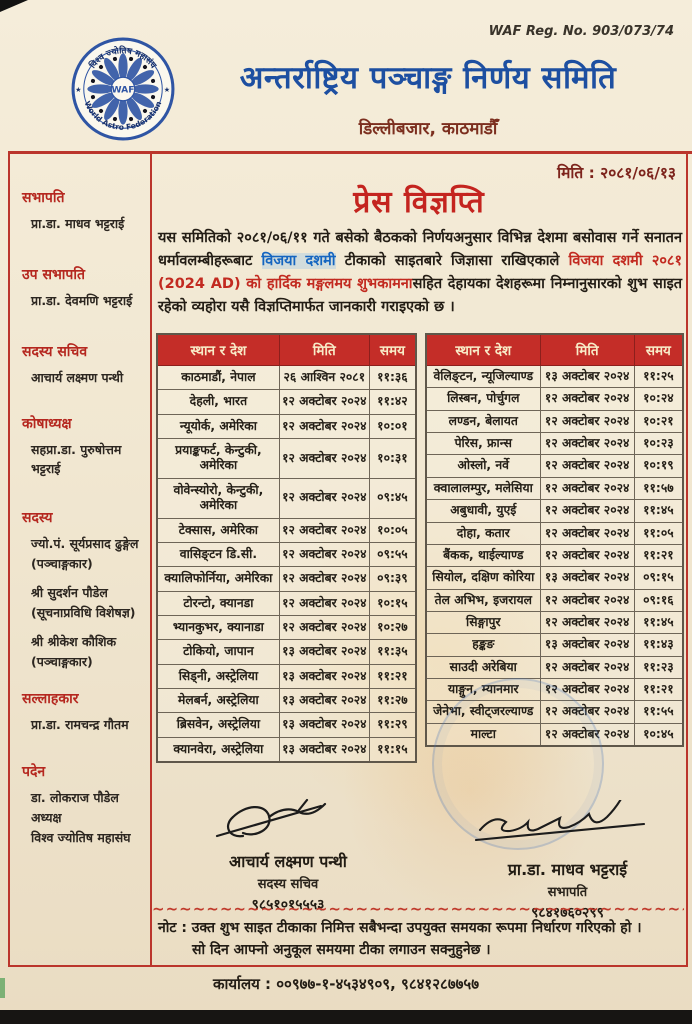  I want to click on signatory-role: सभापति, so click(567, 892).